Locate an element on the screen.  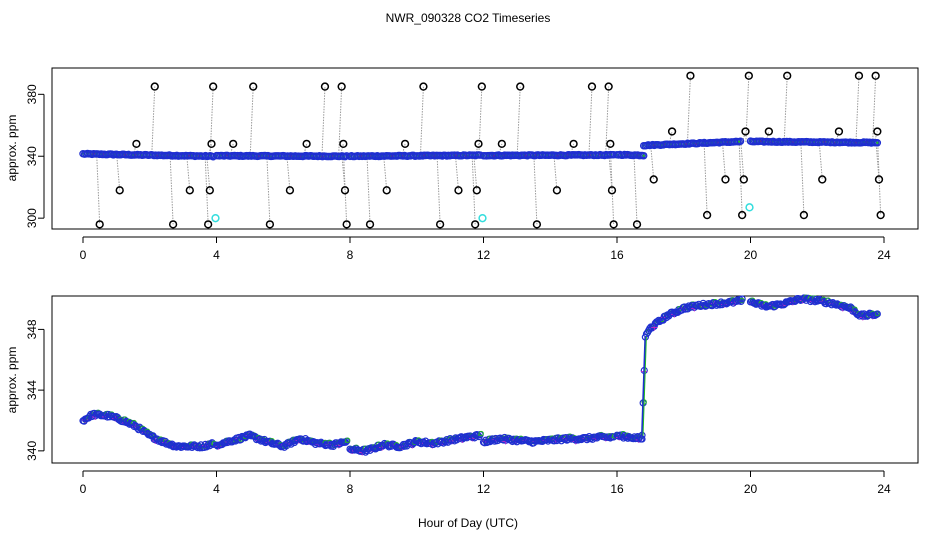
bottom-panel-y-axis-label: approx. ppm is located at coordinates (12, 380).